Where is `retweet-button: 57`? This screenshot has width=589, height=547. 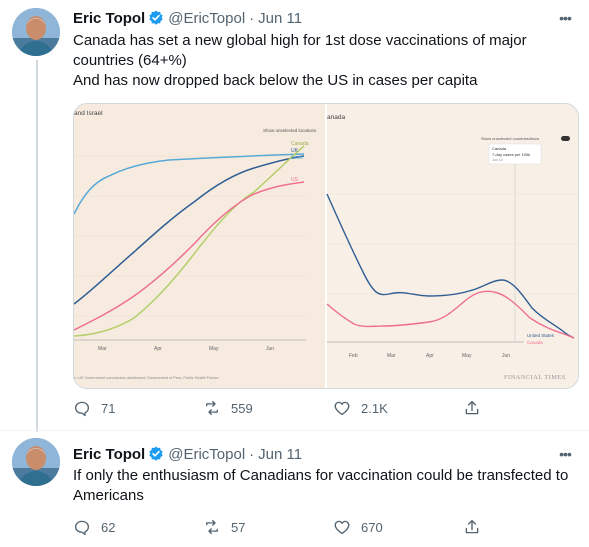
retweet-button: 57 is located at coordinates (268, 527).